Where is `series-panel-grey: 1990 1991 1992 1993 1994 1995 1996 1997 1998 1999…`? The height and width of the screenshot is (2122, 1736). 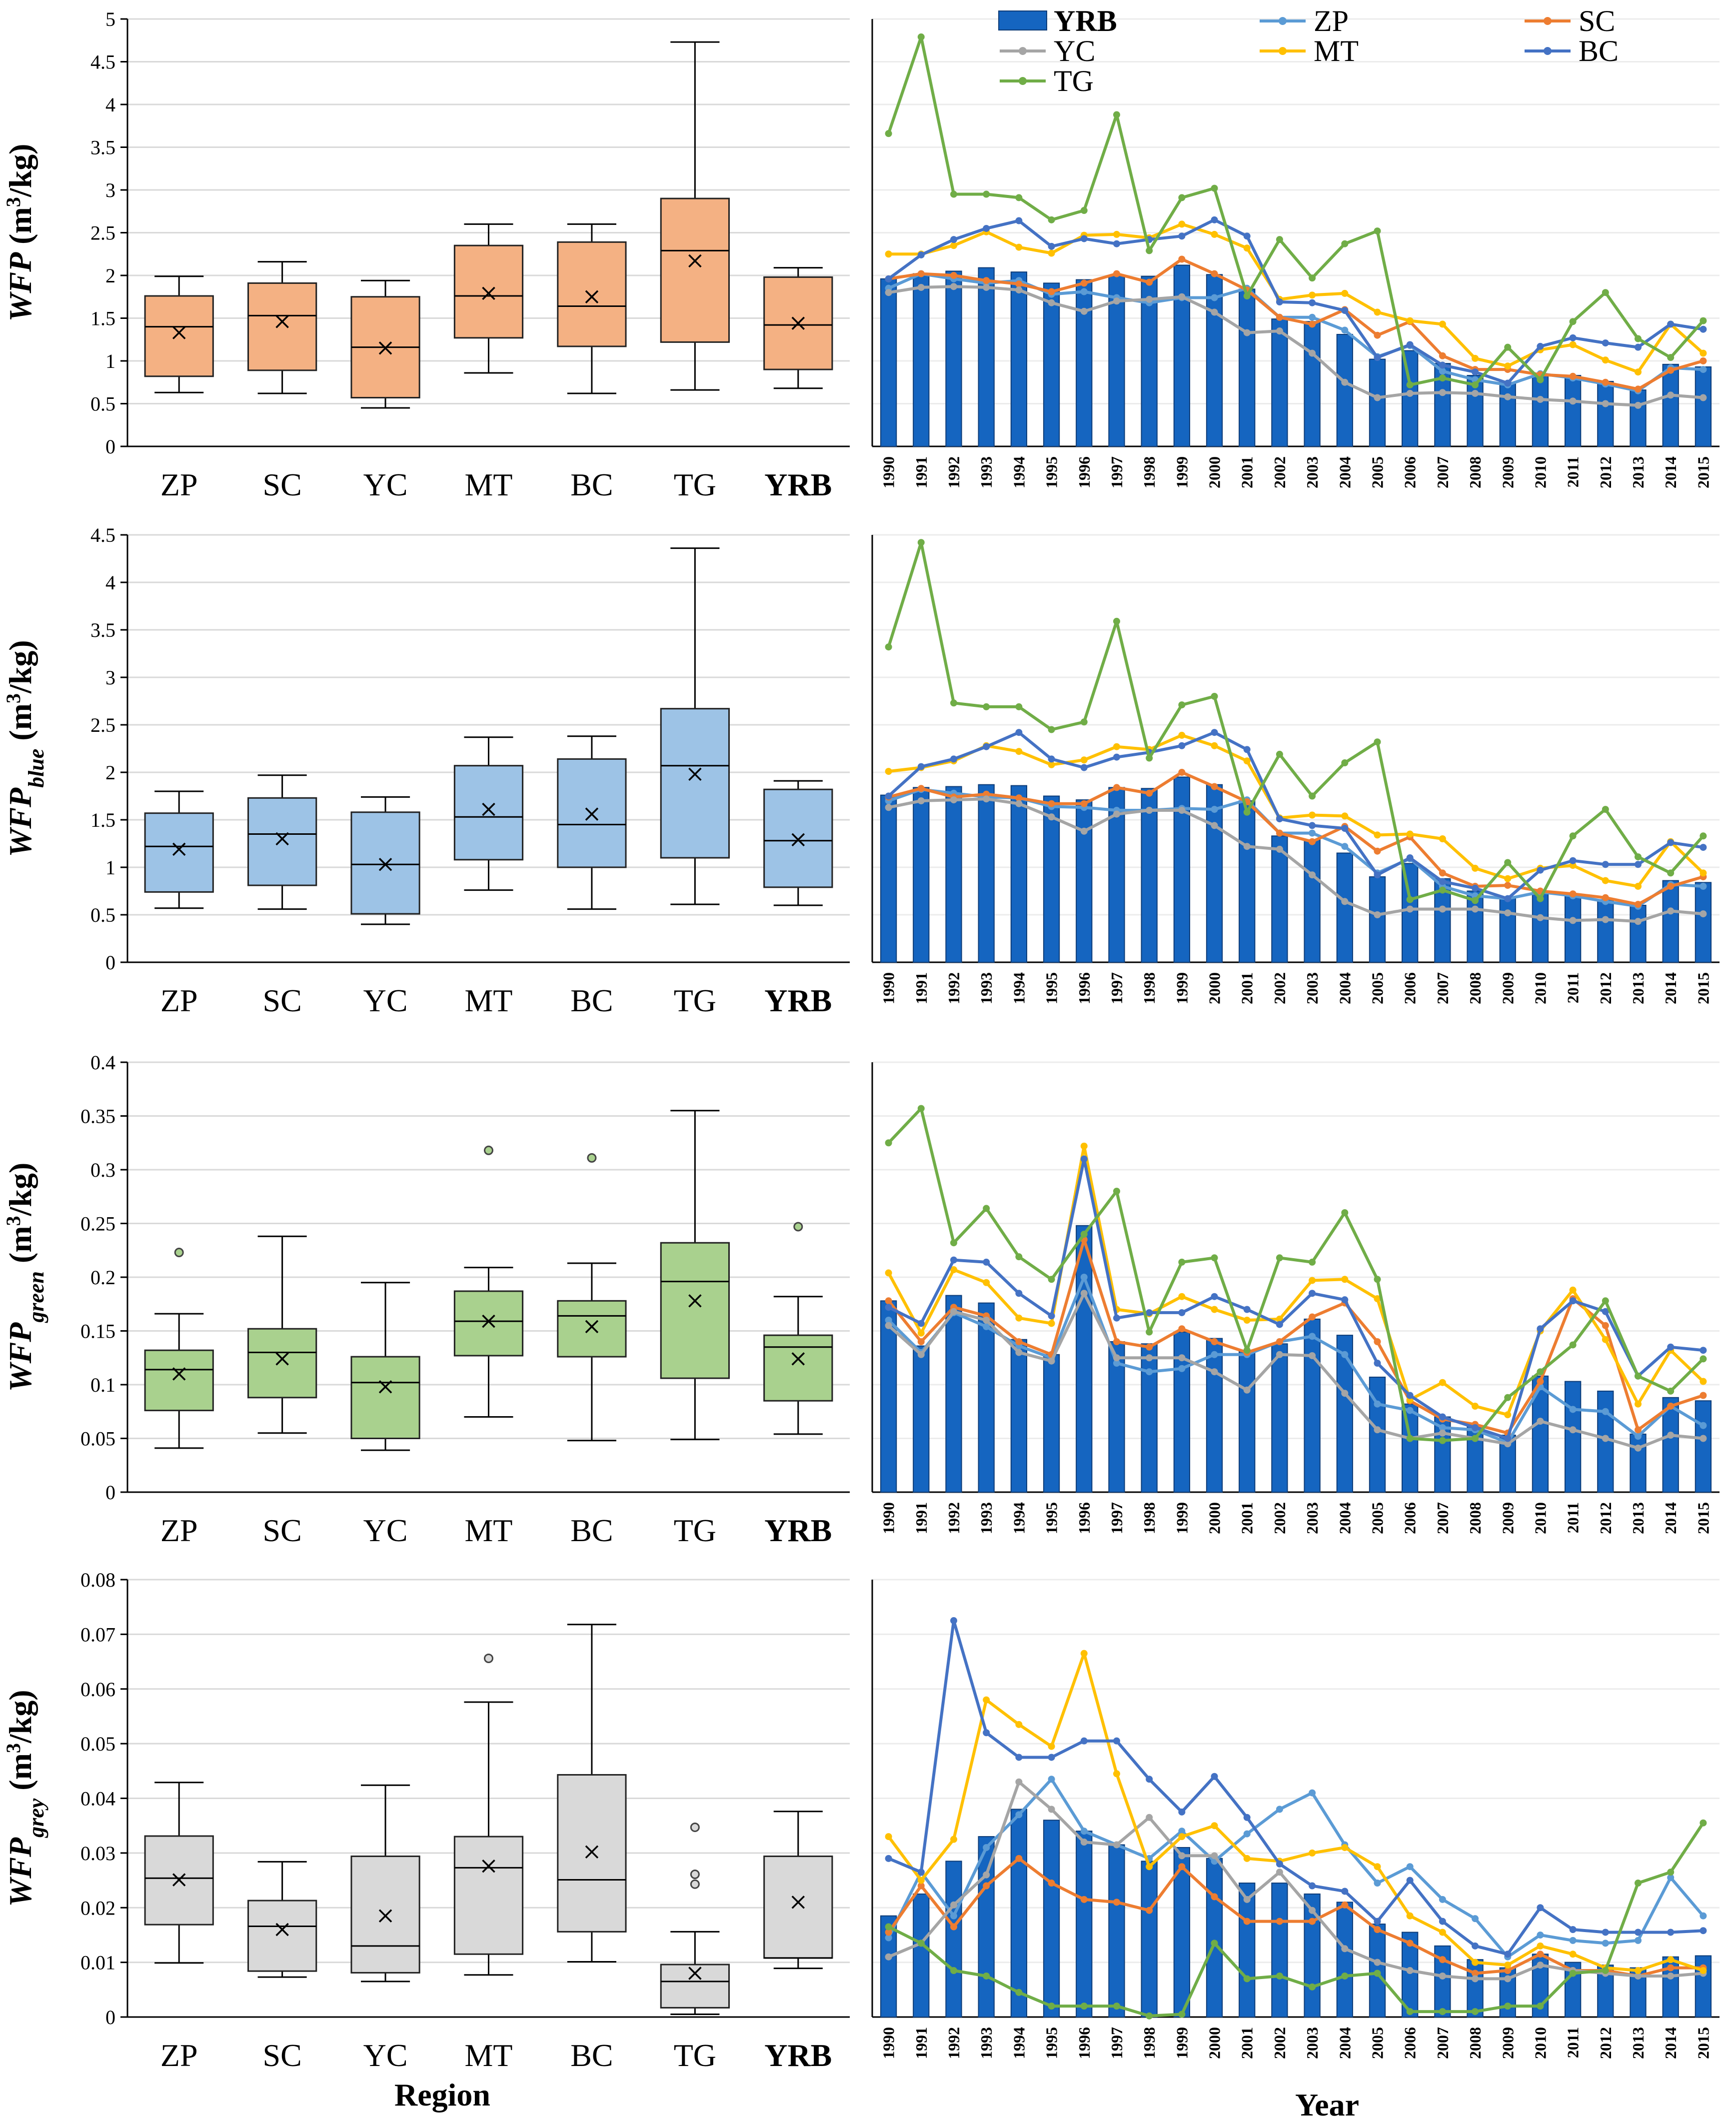
series-panel-grey: 1990 1991 1992 1993 1994 1995 1996 1997 1998 1999… is located at coordinates (1295, 1819).